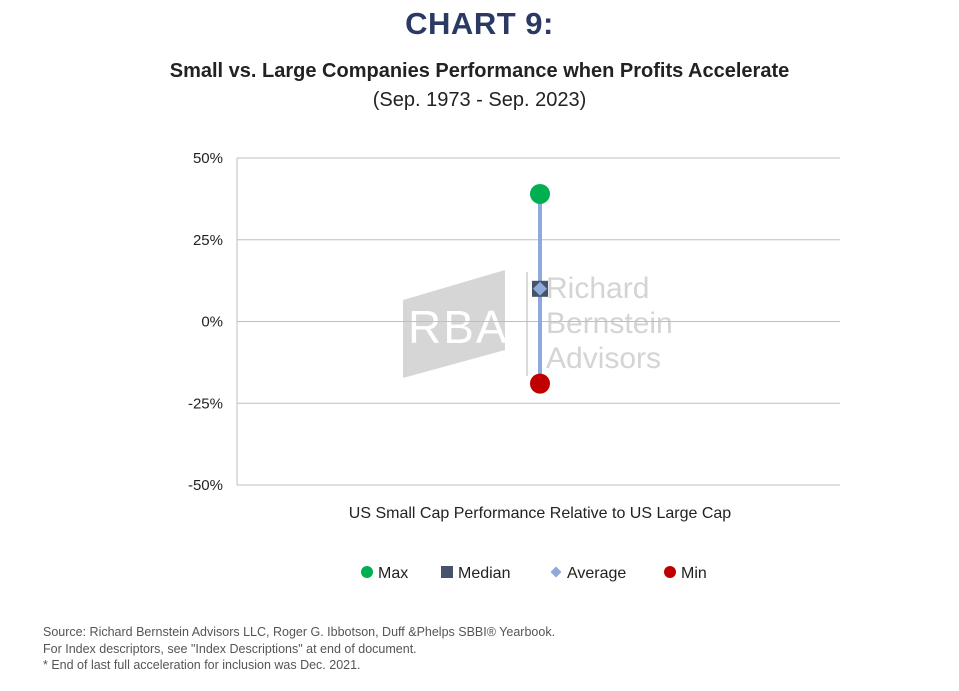  I want to click on chart-subtitle: (Sep. 1973 - Sep. 2023), so click(479, 100).